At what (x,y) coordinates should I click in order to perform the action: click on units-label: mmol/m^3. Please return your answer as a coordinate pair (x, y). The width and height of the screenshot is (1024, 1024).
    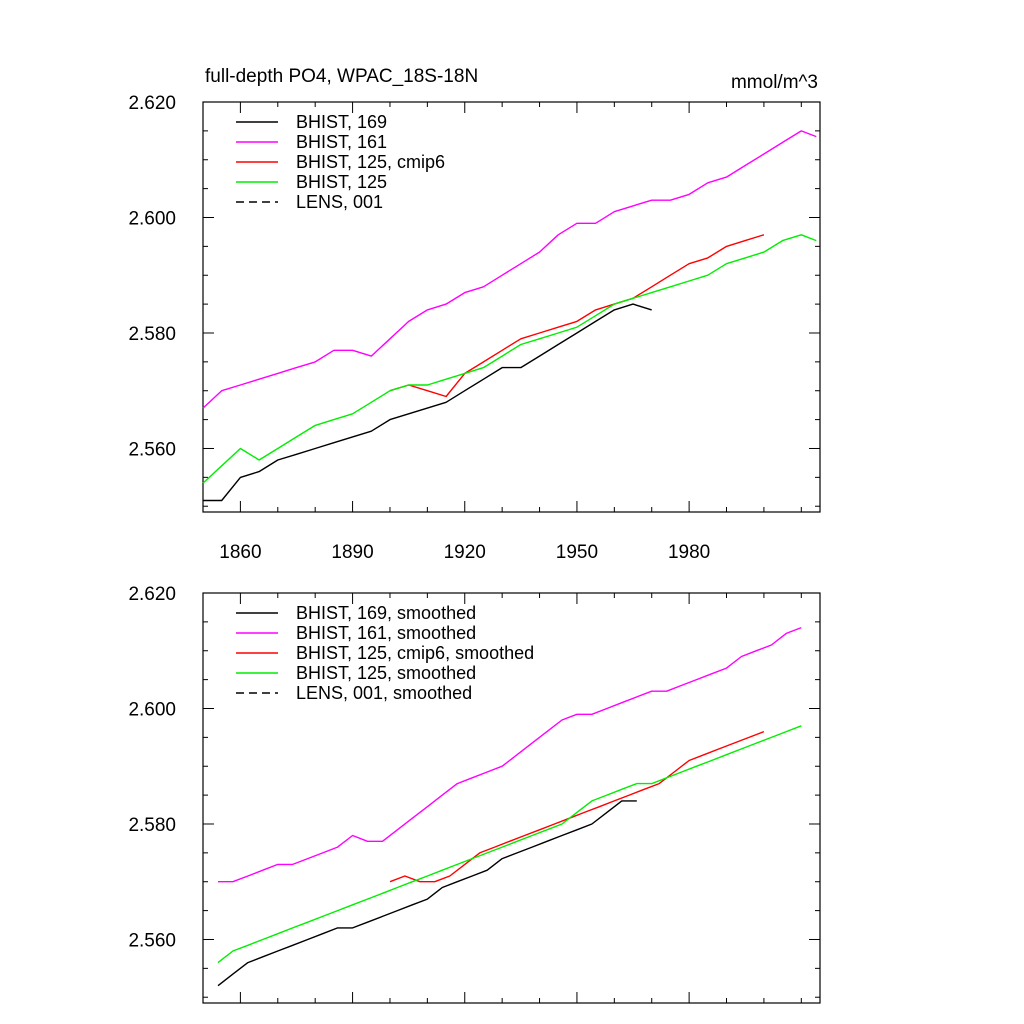
    Looking at the image, I should click on (774, 82).